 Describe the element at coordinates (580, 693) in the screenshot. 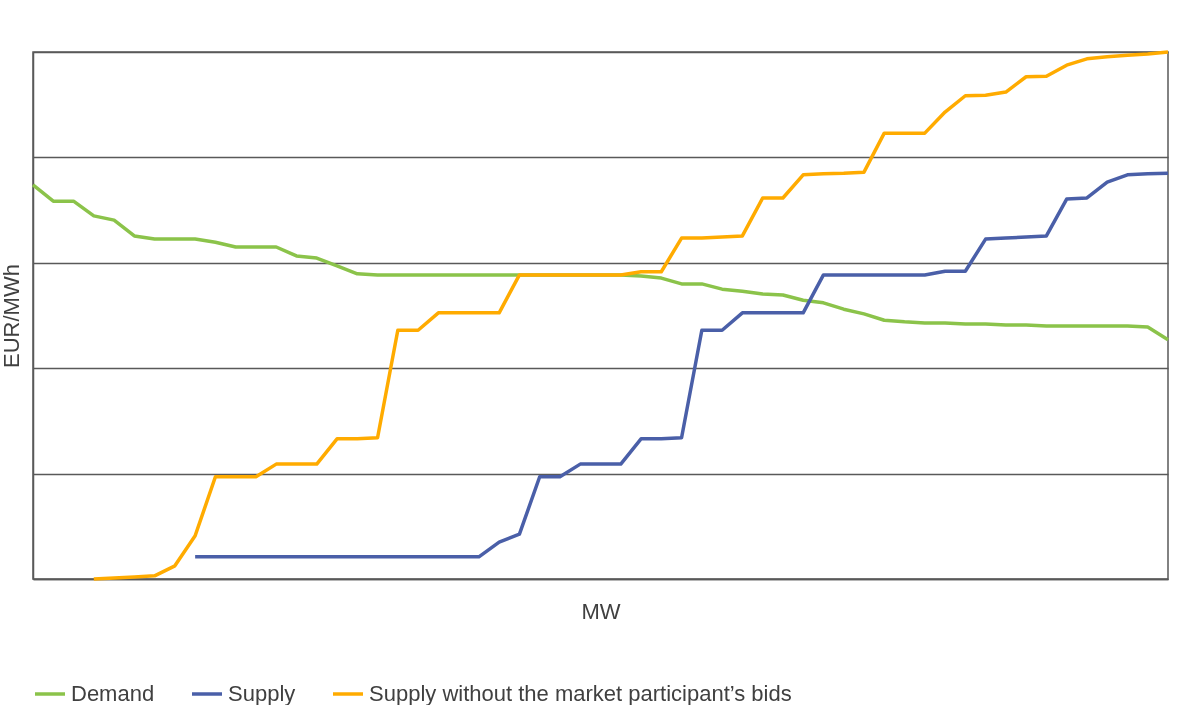

I see `legend-label: Supply without the market participant’s bids` at that location.